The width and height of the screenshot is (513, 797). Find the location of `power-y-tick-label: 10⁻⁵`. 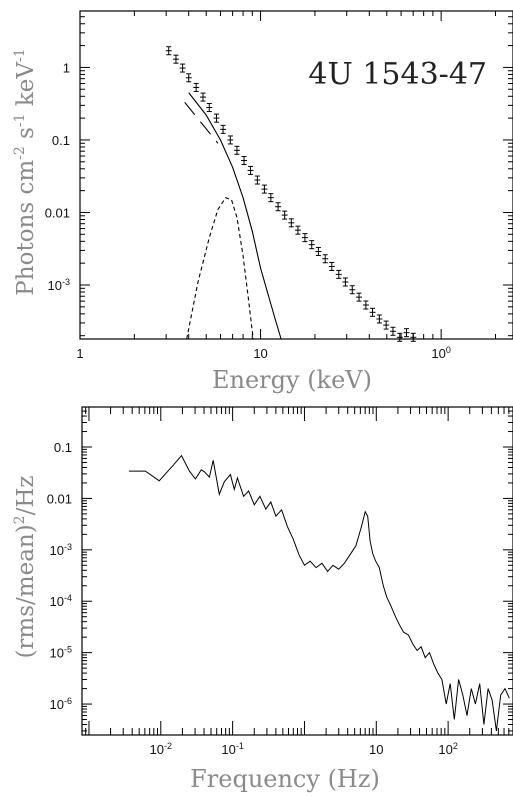

power-y-tick-label: 10⁻⁵ is located at coordinates (61, 653).